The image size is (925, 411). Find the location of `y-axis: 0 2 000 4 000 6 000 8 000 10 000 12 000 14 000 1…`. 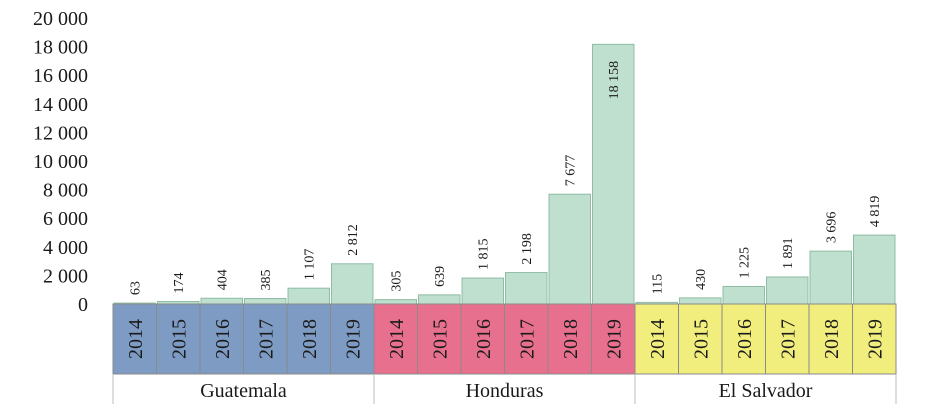

y-axis: 0 2 000 4 000 6 000 8 000 10 000 12 000 14 000 1… is located at coordinates (60, 162).